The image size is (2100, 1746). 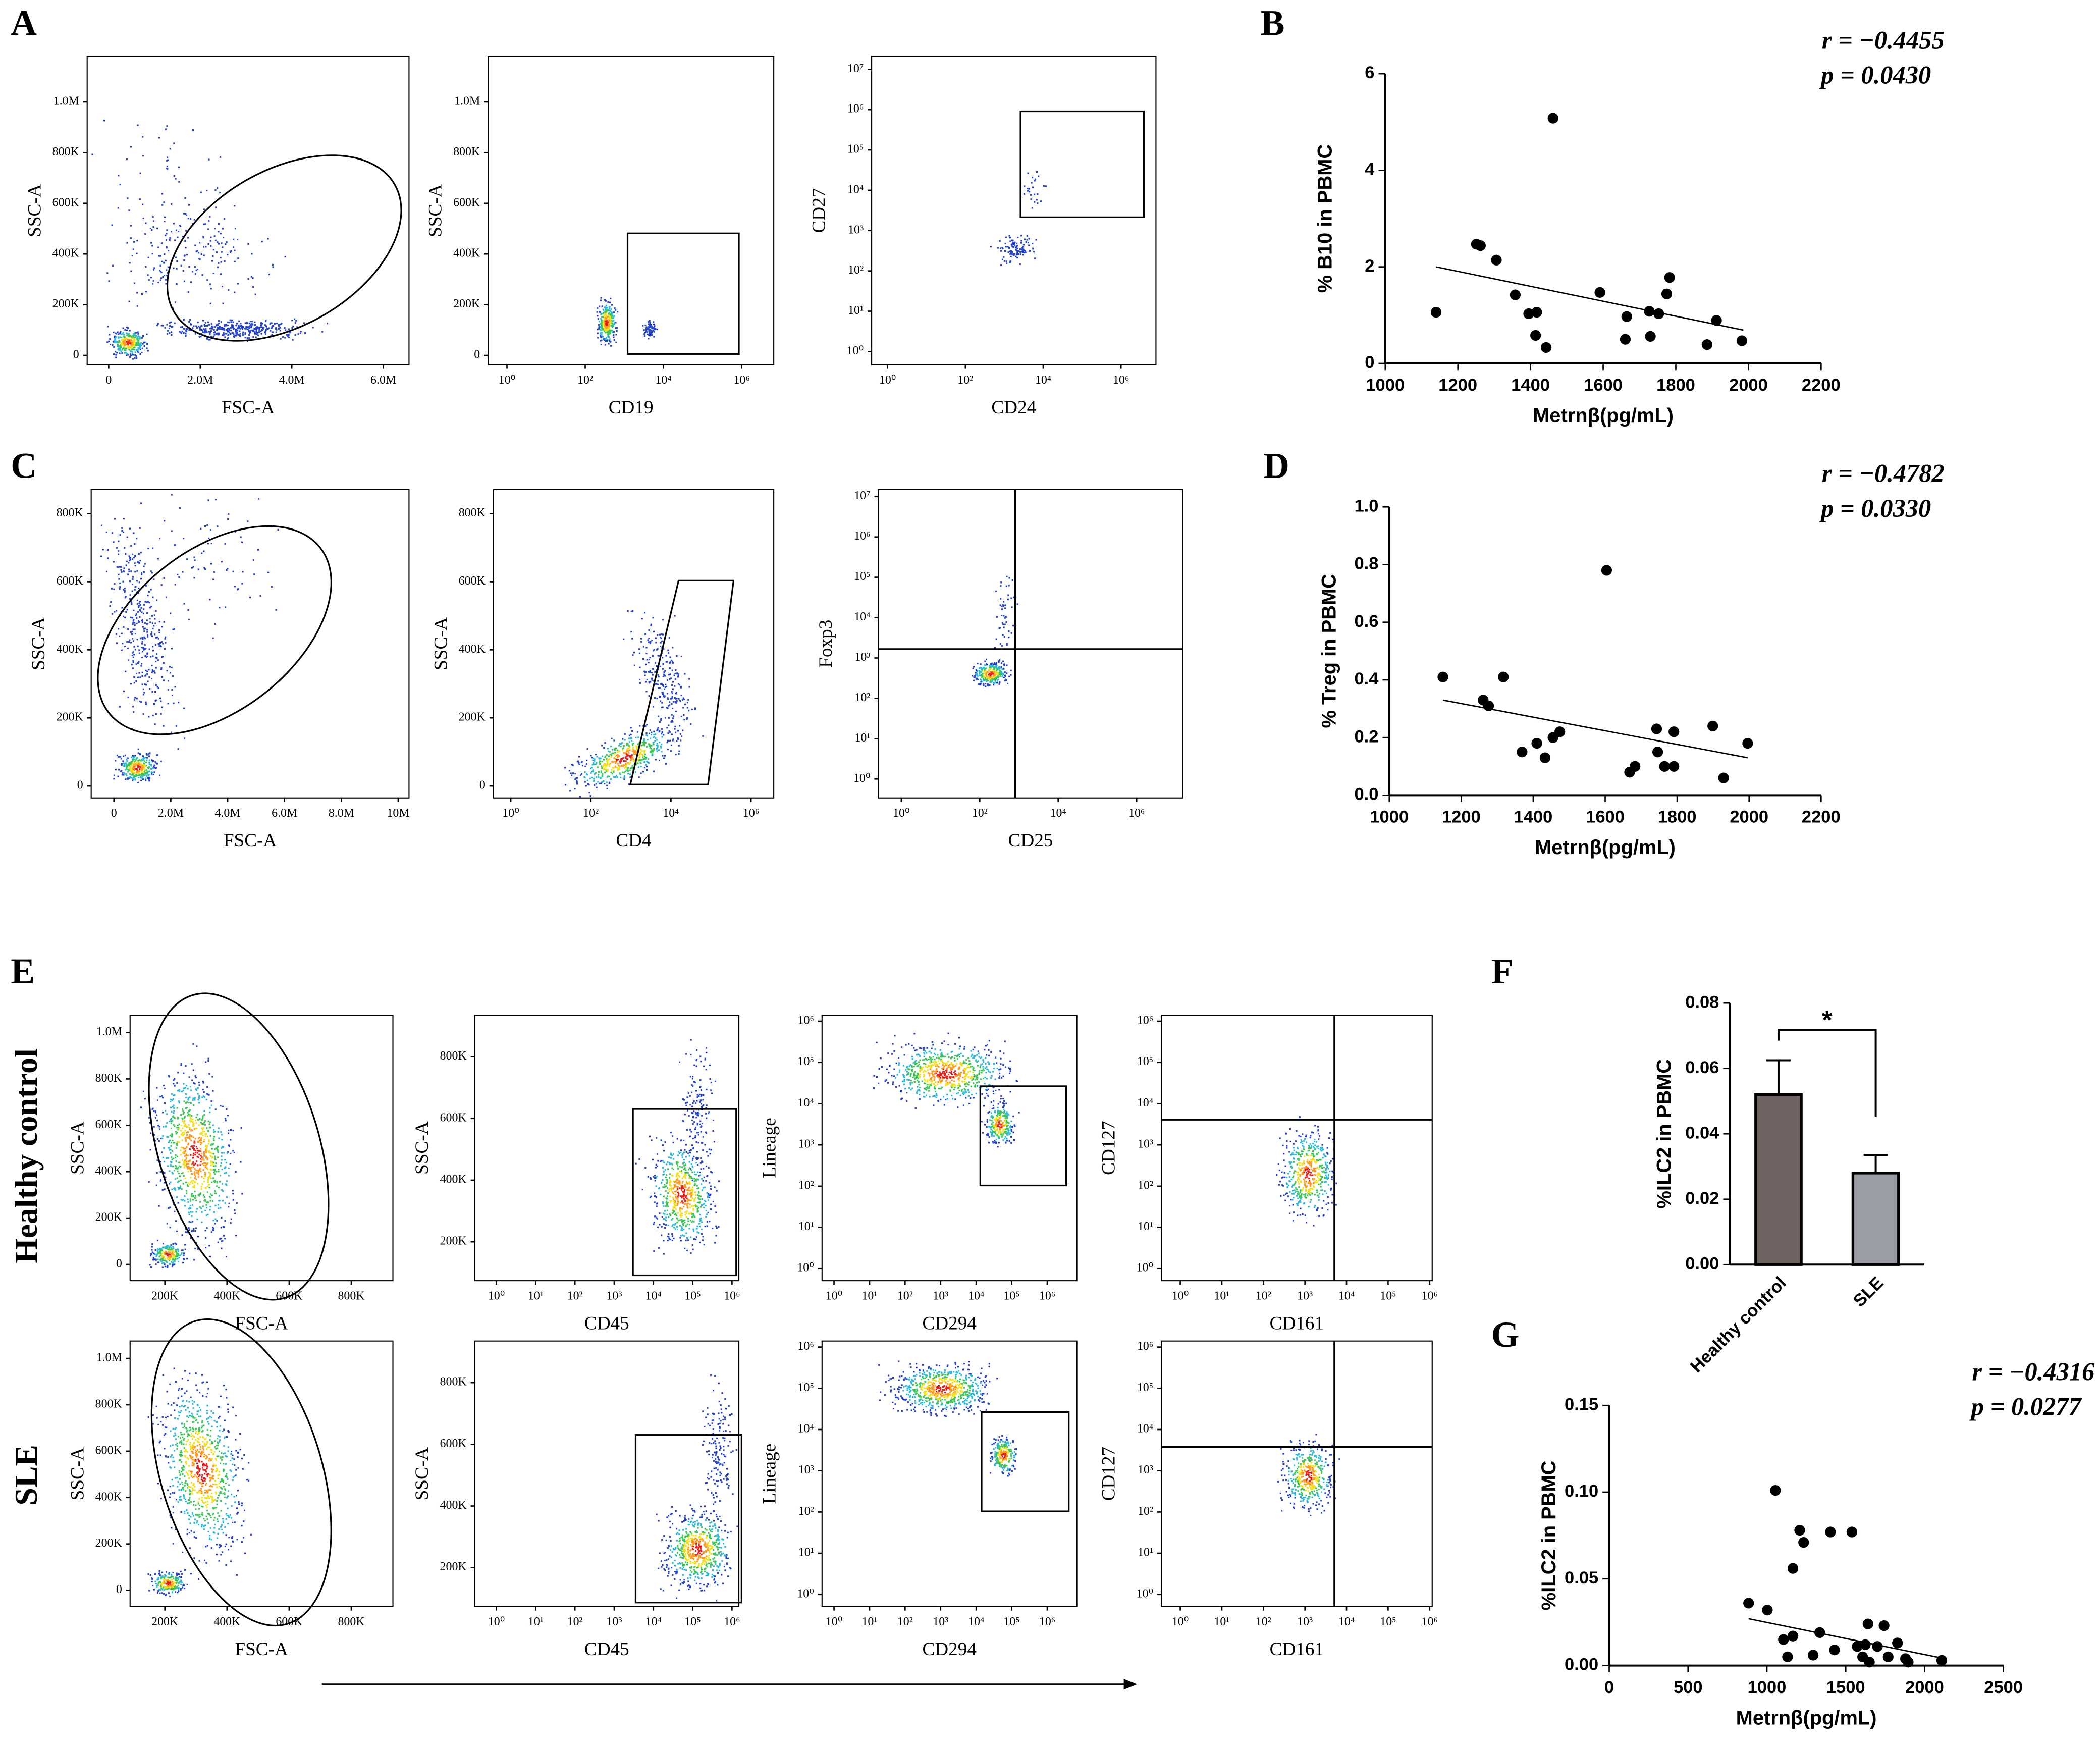 I want to click on x-tick-label: 10⁶, so click(x=751, y=813).